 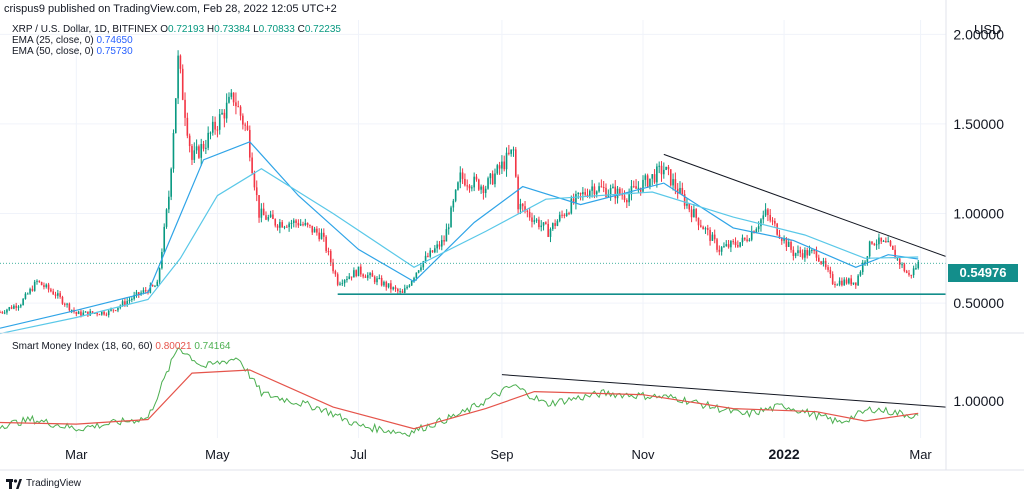 I want to click on smi-trendline, so click(x=724, y=391).